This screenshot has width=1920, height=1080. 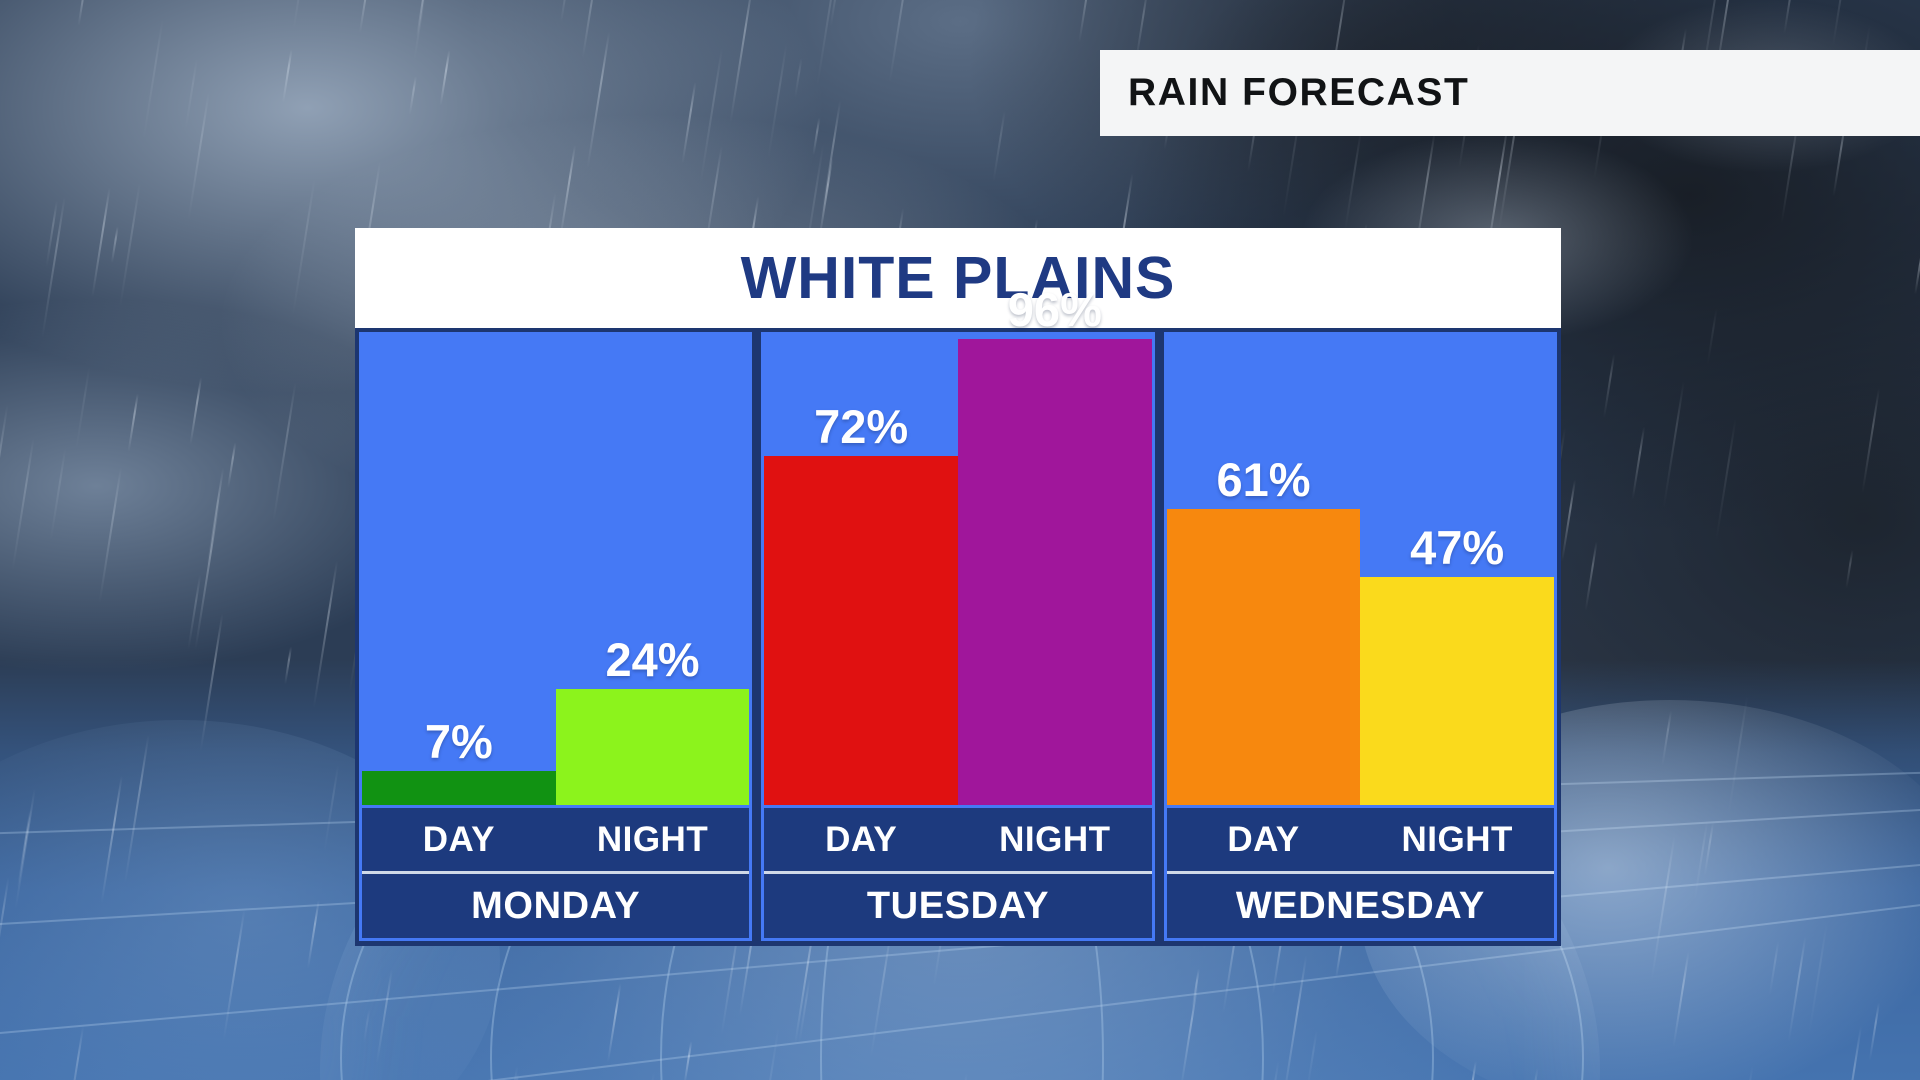 I want to click on bar-value-label: 61%, so click(x=1263, y=479).